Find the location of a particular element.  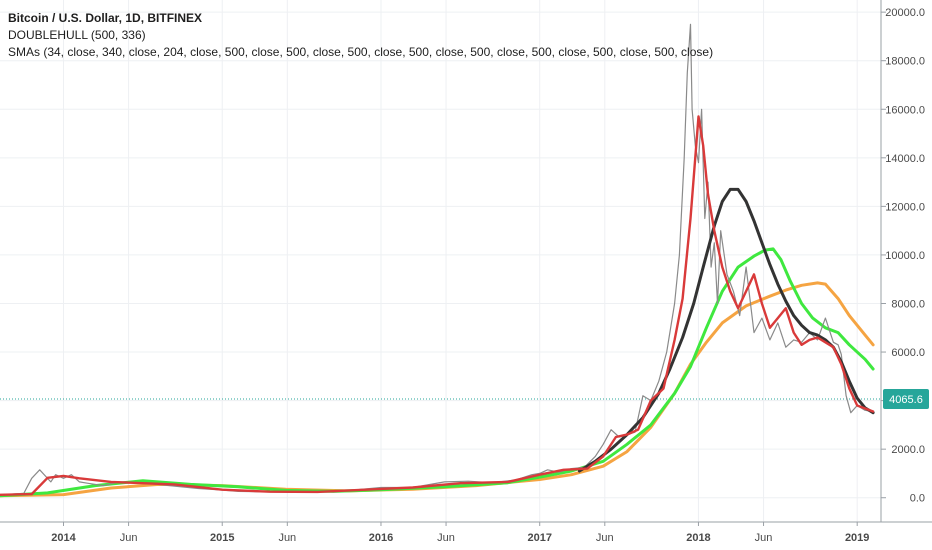

current-price-badge is located at coordinates (906, 399).